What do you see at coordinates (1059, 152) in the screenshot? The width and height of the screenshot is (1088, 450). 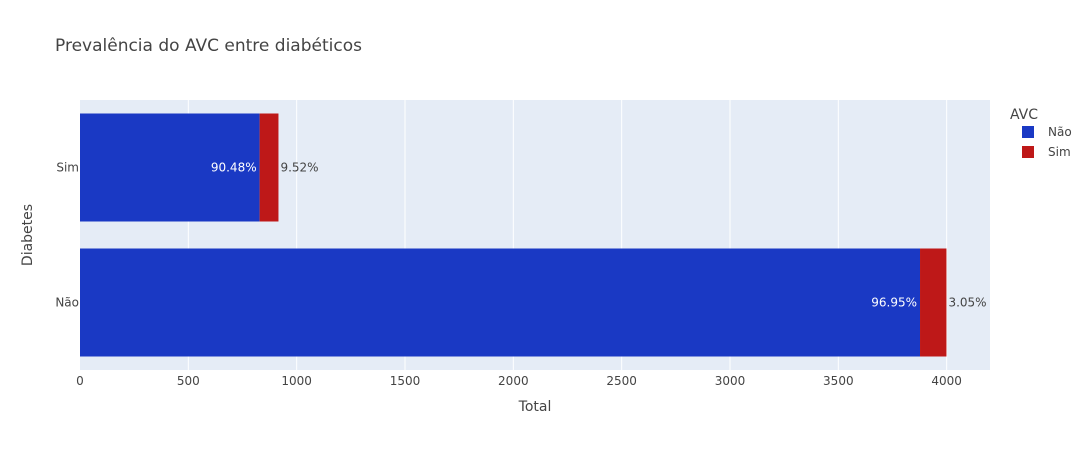 I see `legend-item-label: Sim` at bounding box center [1059, 152].